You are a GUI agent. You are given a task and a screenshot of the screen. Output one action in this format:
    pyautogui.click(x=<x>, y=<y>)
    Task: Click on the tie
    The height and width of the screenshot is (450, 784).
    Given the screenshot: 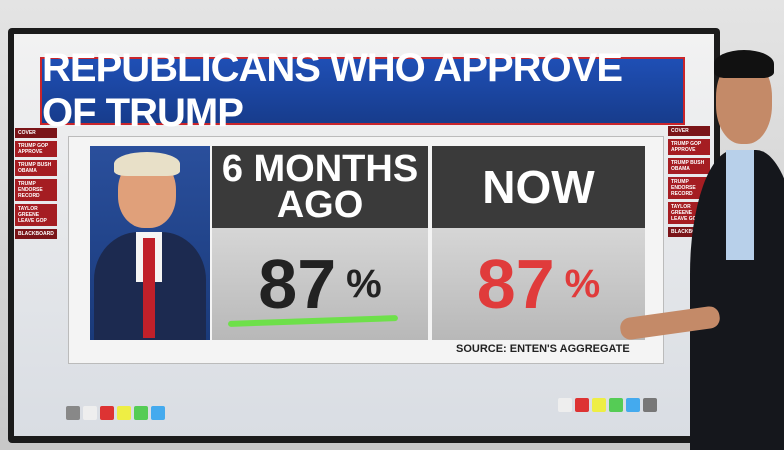 What is the action you would take?
    pyautogui.click(x=149, y=288)
    